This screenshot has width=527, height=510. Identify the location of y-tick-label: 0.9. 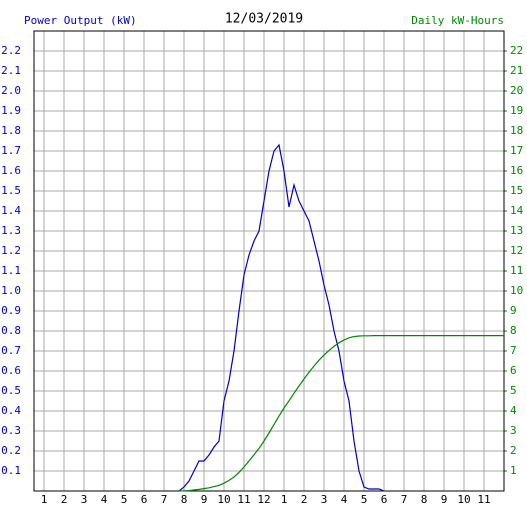
(11, 310).